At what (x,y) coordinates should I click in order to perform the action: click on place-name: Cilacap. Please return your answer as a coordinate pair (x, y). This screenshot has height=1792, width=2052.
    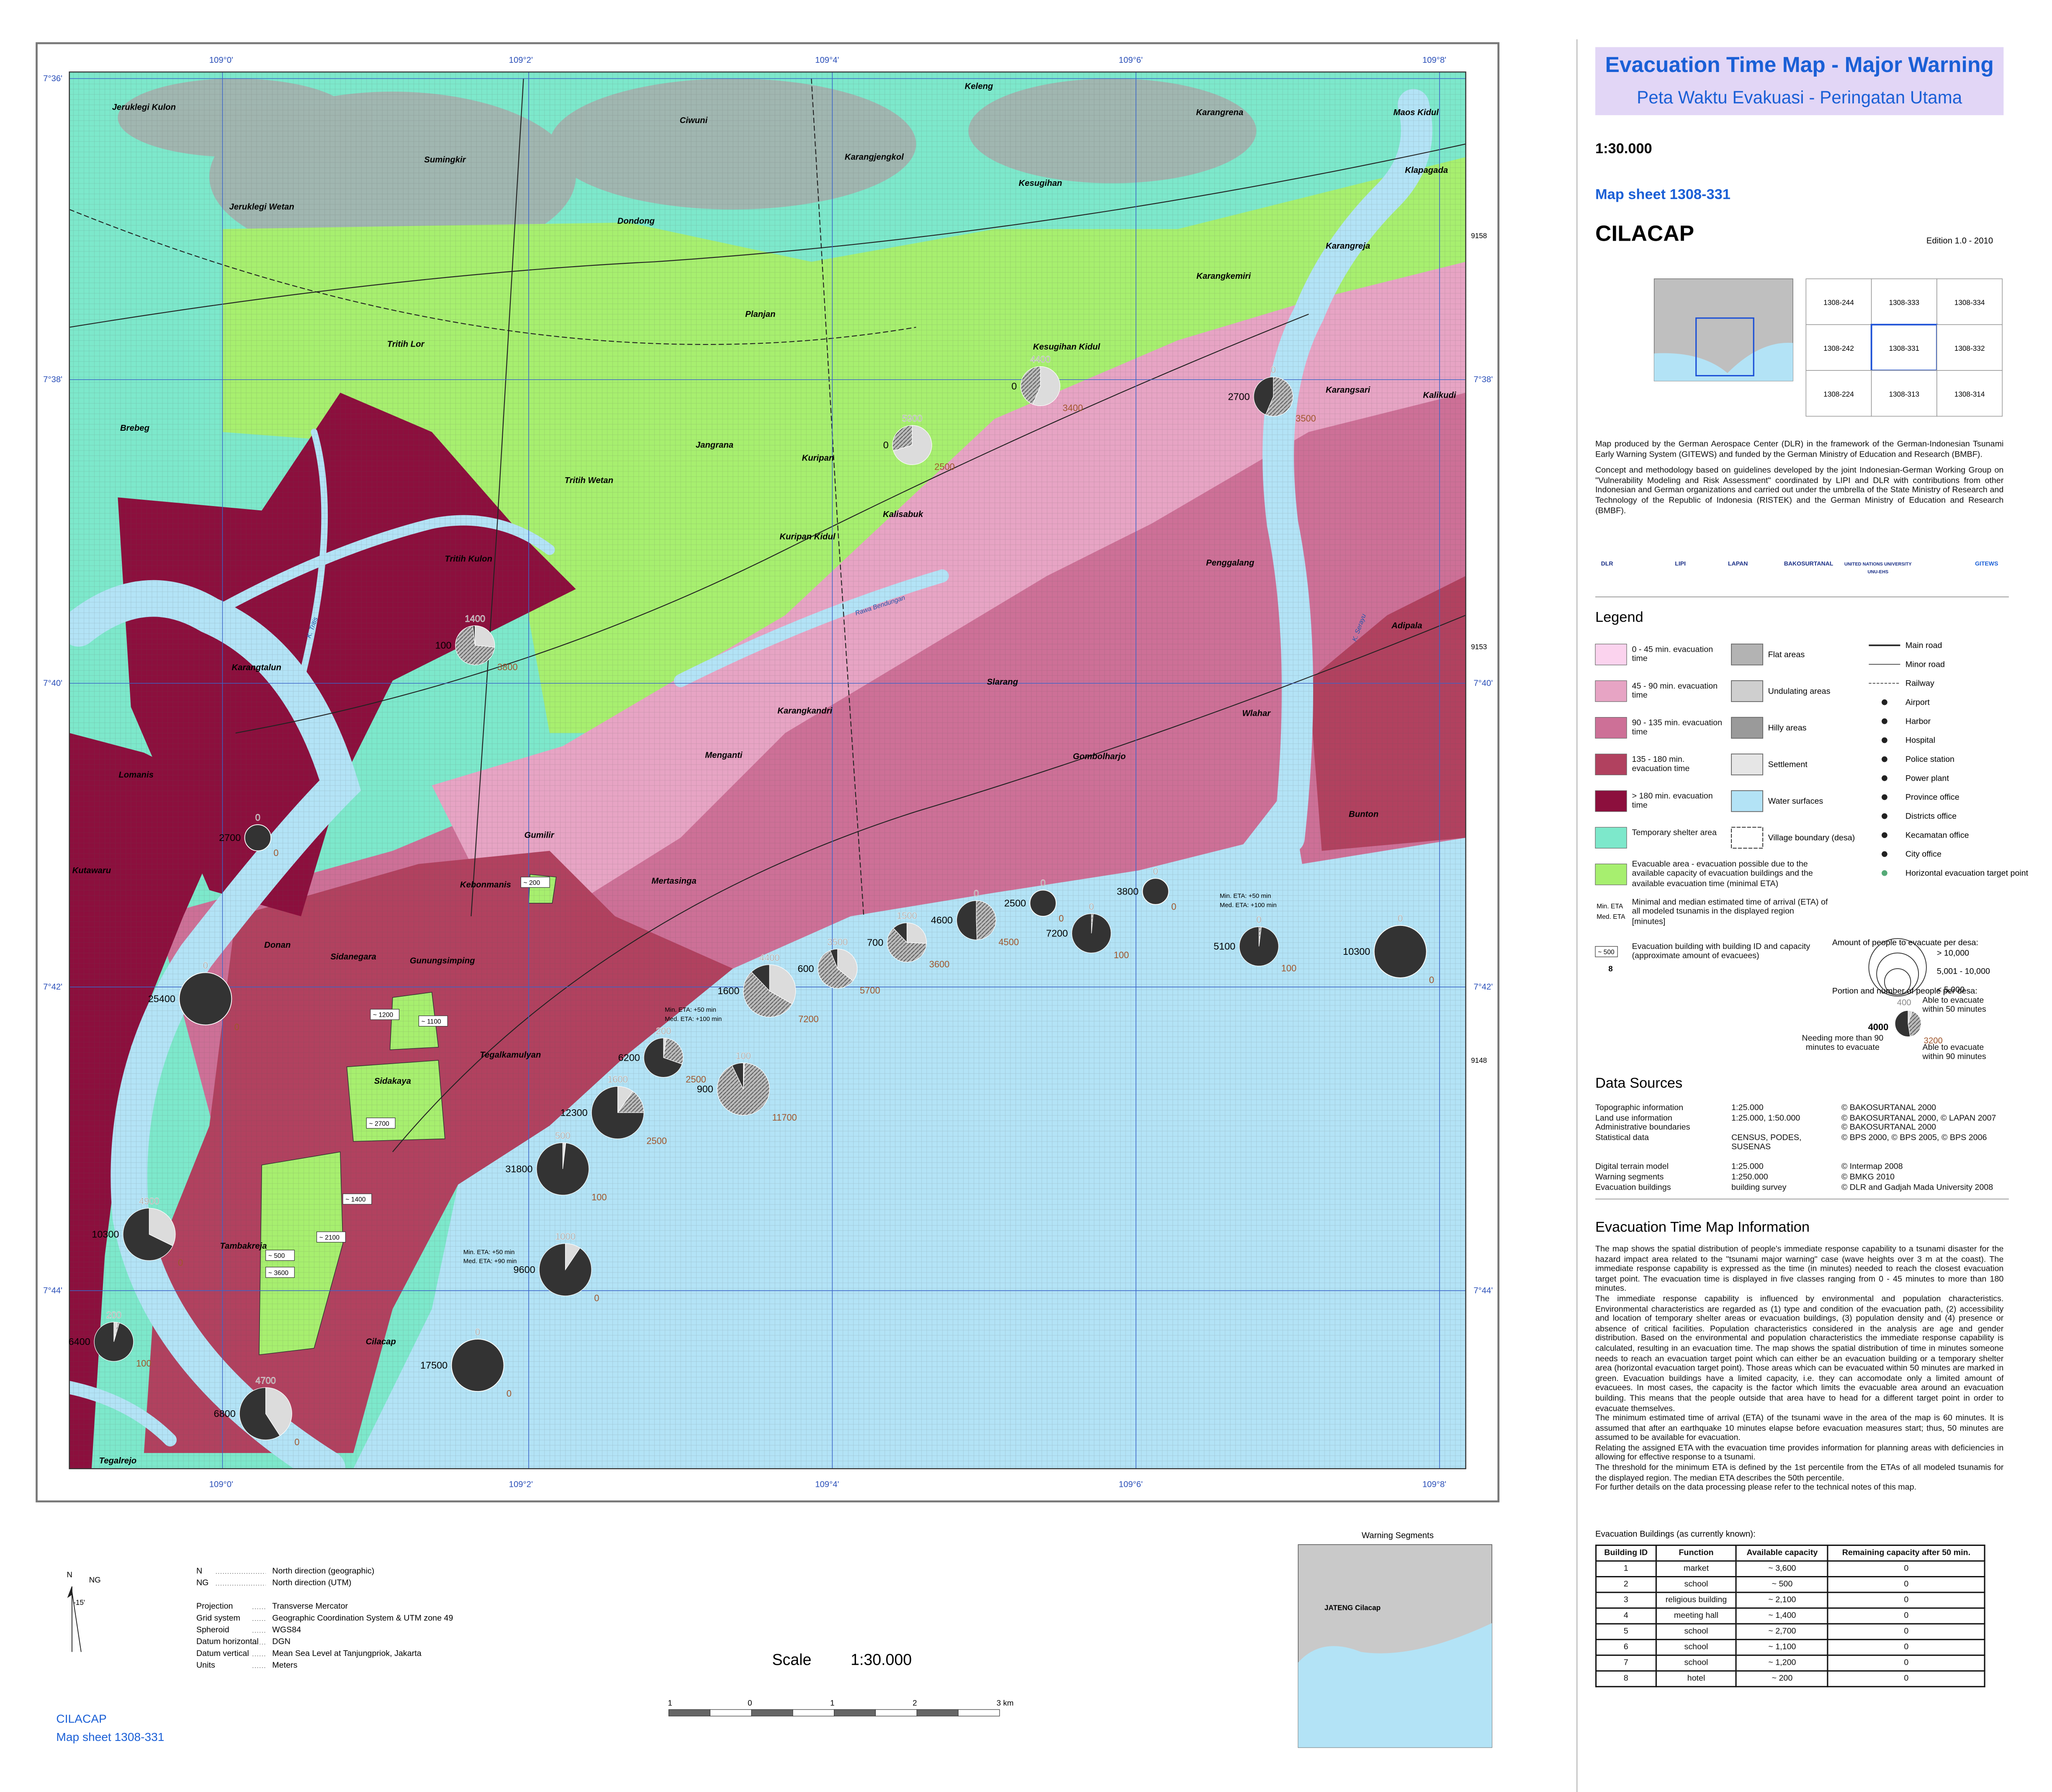
    Looking at the image, I should click on (381, 1342).